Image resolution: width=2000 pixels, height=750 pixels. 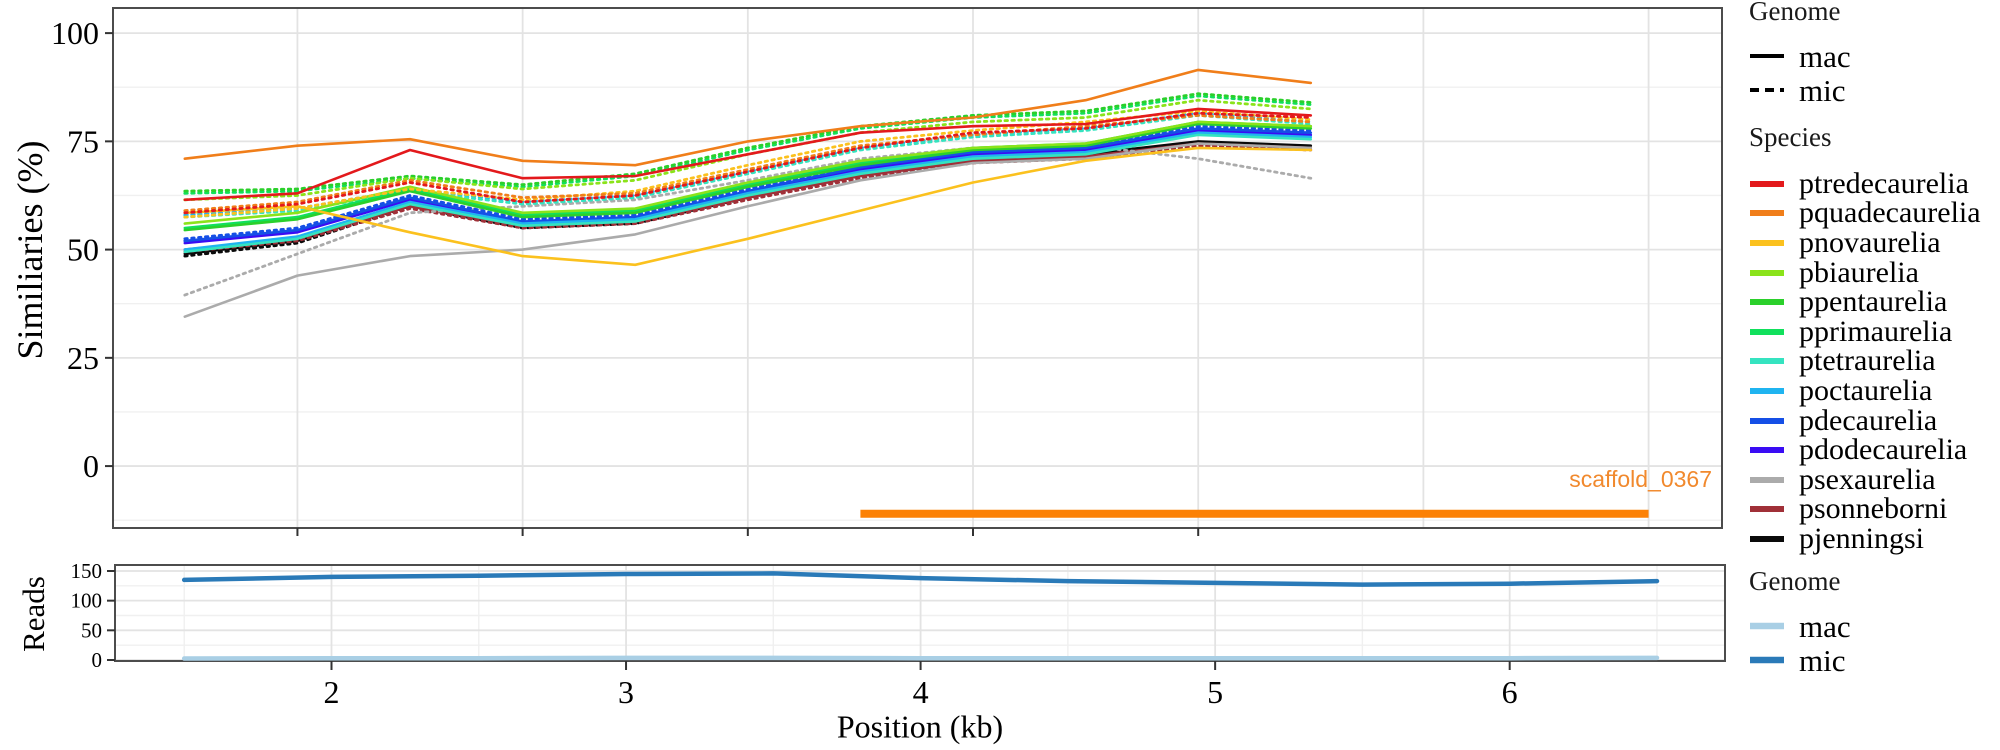 What do you see at coordinates (1874, 660) in the screenshot?
I see `legend-genome-bottom-item-mic: mic` at bounding box center [1874, 660].